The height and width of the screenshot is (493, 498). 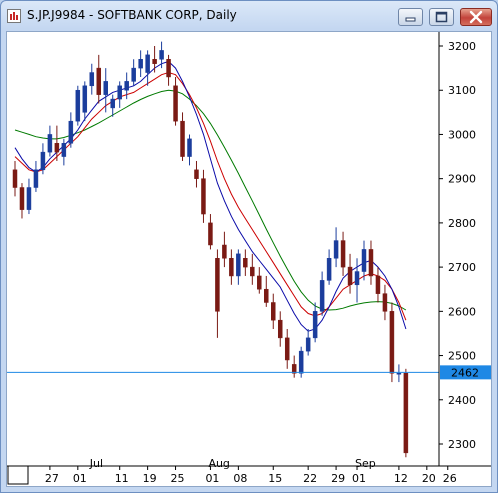 What do you see at coordinates (462, 90) in the screenshot?
I see `y-tick-label: 3100` at bounding box center [462, 90].